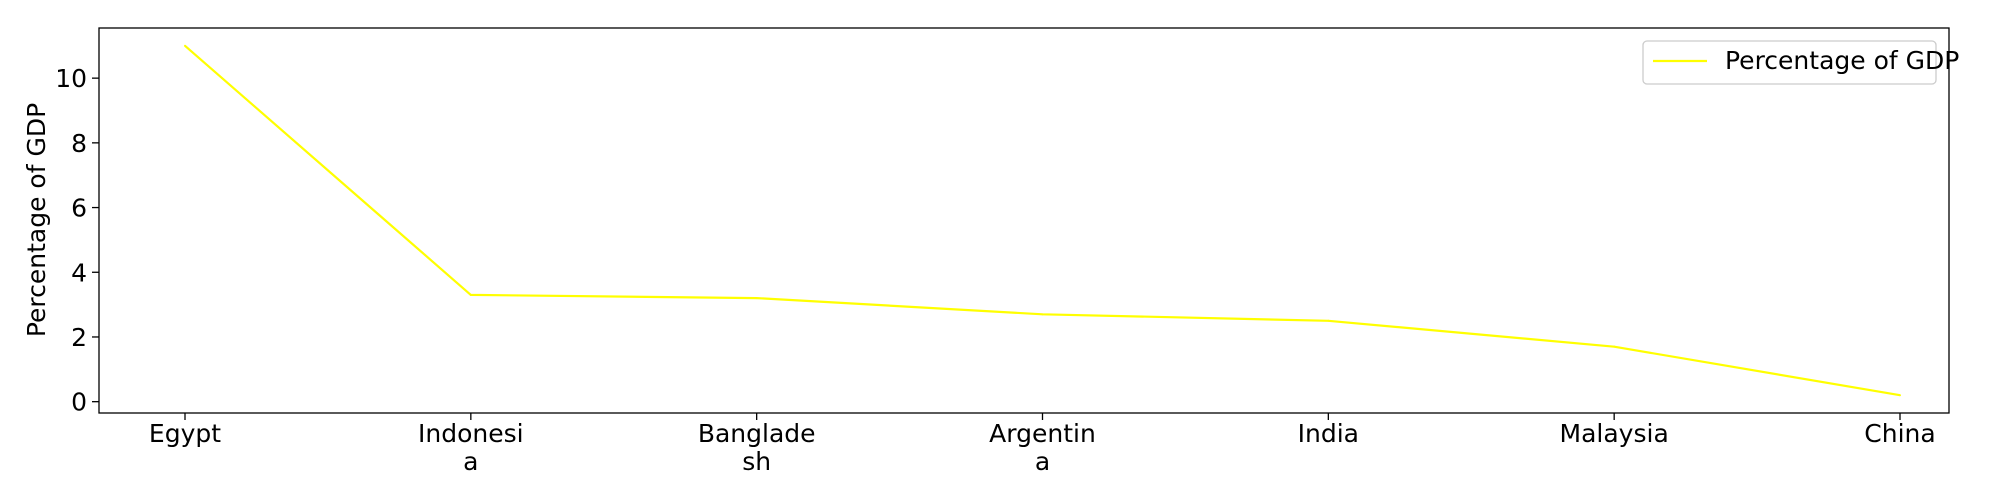 The image size is (2000, 504). Describe the element at coordinates (36, 220) in the screenshot. I see `y-axis-label: Percentage of GDP` at that location.